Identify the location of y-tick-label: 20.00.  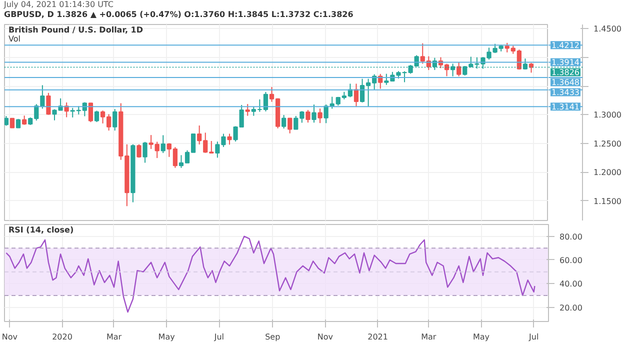
(571, 307).